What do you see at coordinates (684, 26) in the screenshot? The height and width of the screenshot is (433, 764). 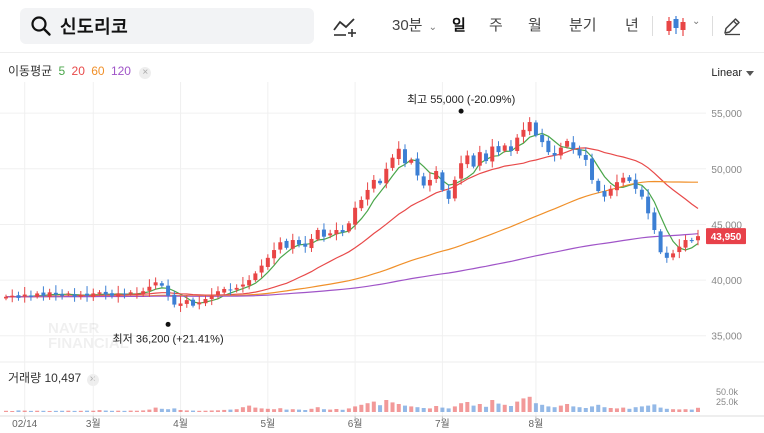 I see `chart-type-dropdown: ⌄` at bounding box center [684, 26].